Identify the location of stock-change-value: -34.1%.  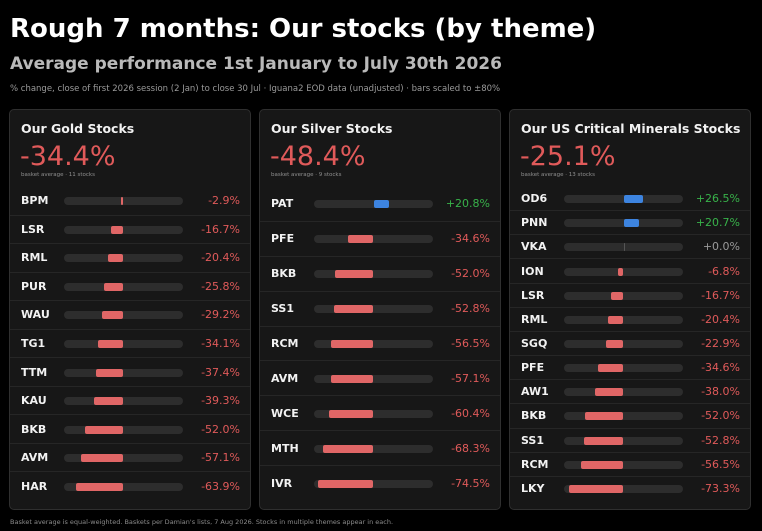
(220, 343).